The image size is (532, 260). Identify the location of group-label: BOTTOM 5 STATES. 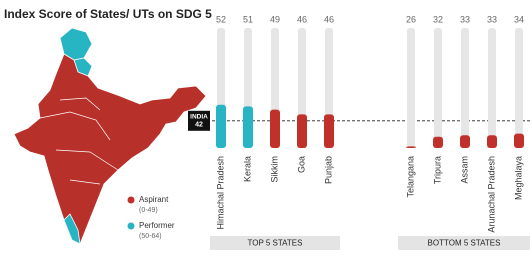
(464, 243).